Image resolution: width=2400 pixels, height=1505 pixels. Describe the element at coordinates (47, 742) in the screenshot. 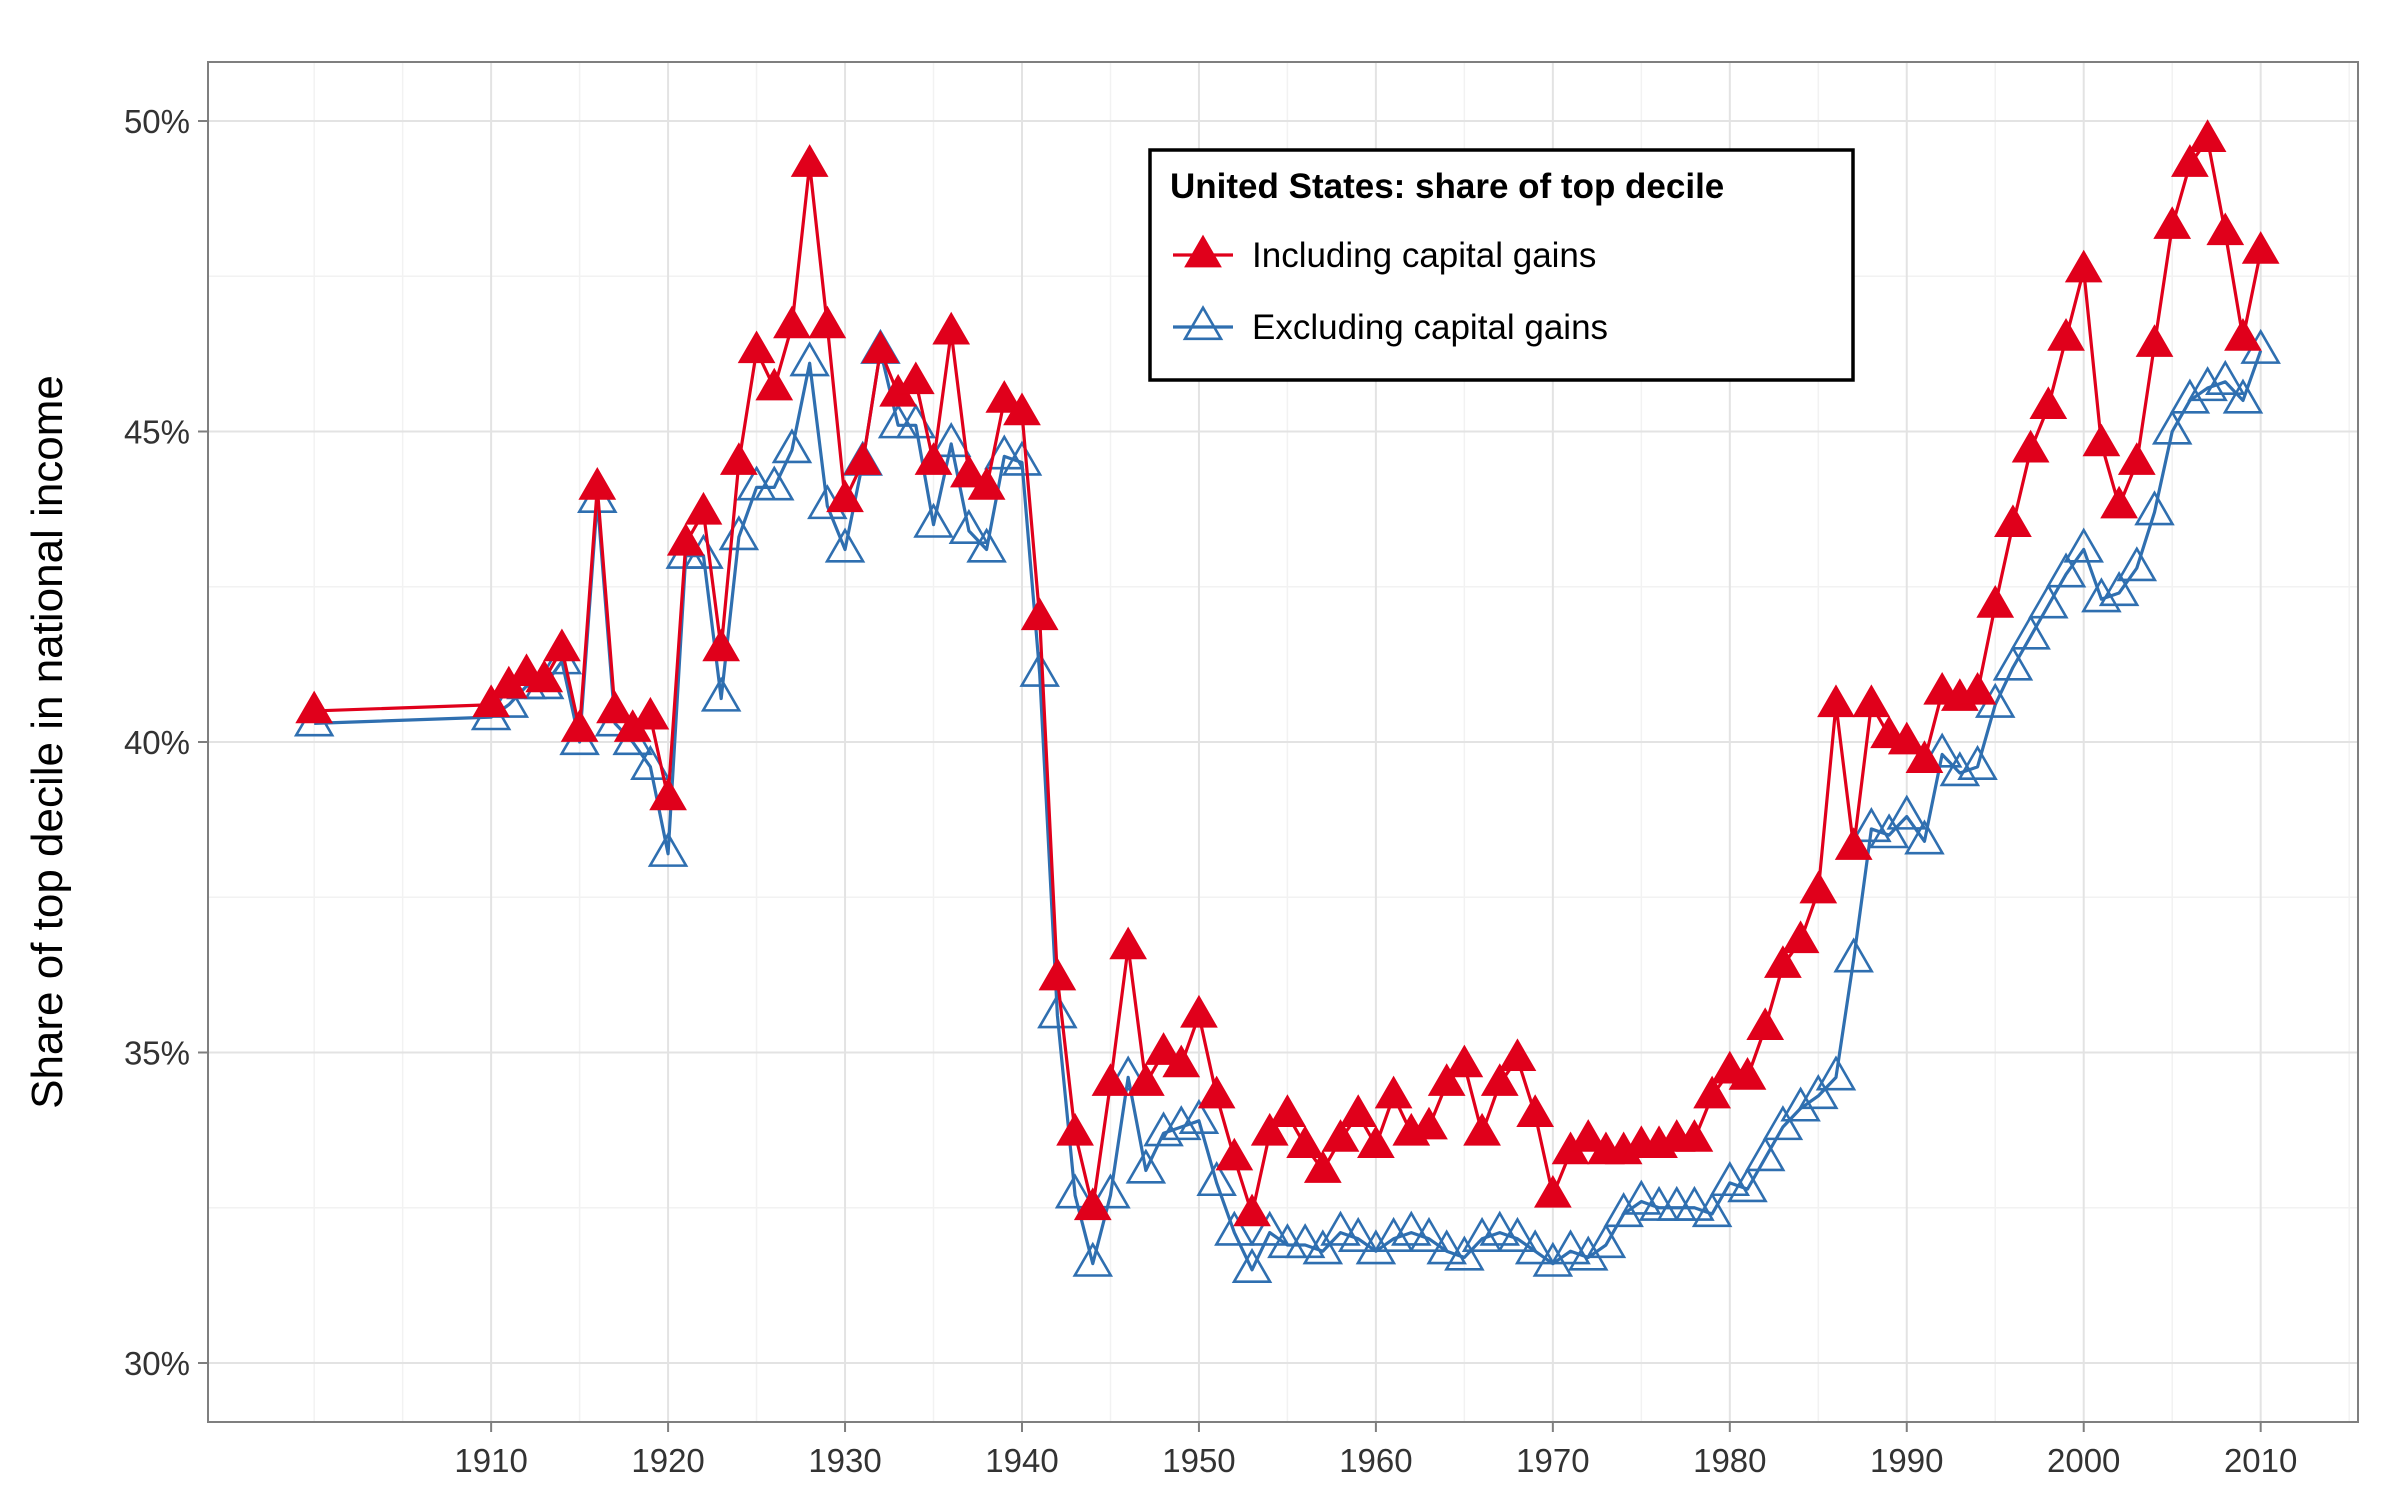

I see `y-axis-label: Share of top decile in national income` at that location.